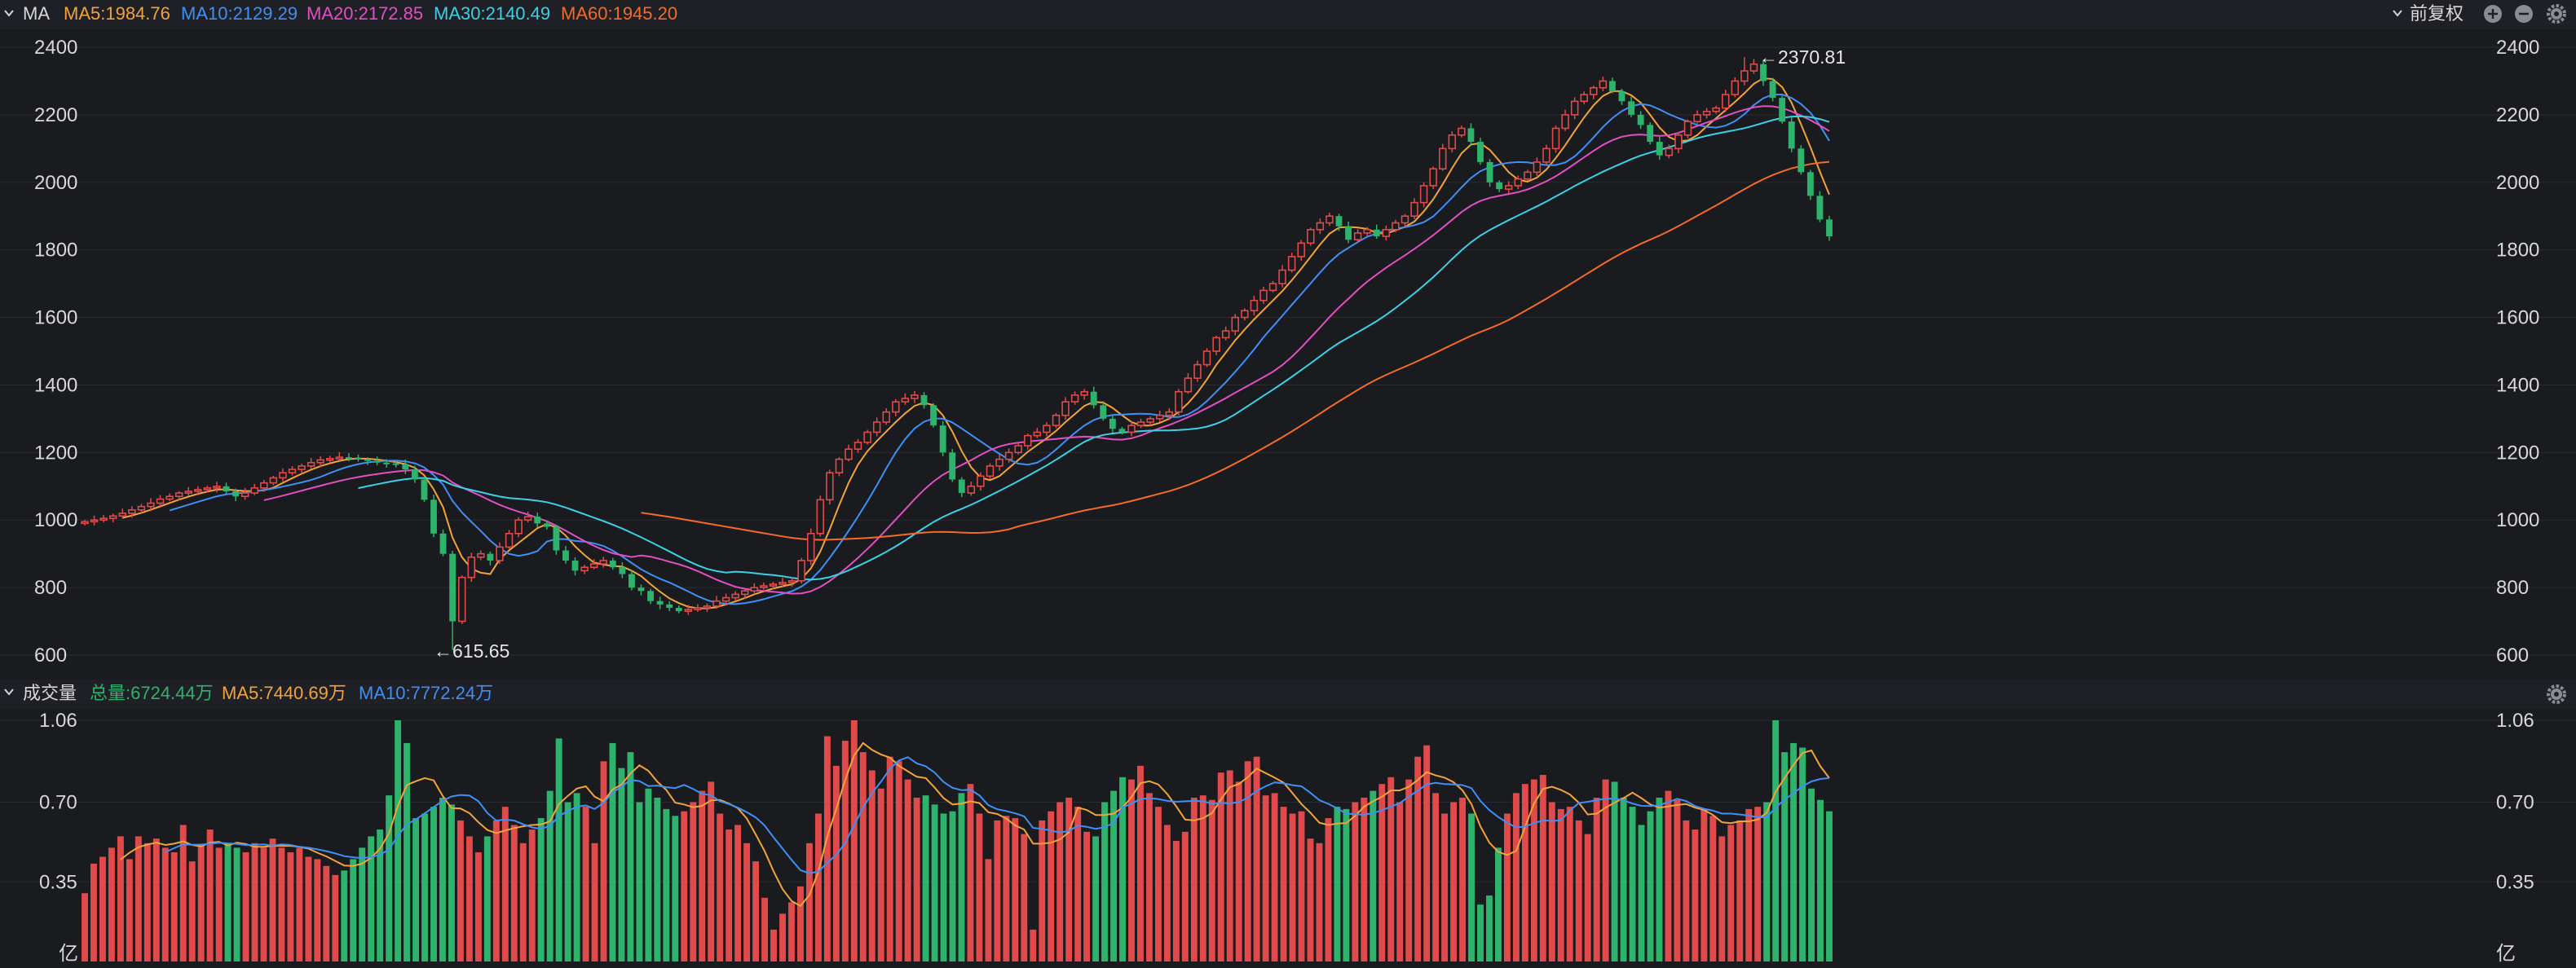 Image resolution: width=2576 pixels, height=968 pixels. I want to click on y-tick-label: 600, so click(2512, 656).